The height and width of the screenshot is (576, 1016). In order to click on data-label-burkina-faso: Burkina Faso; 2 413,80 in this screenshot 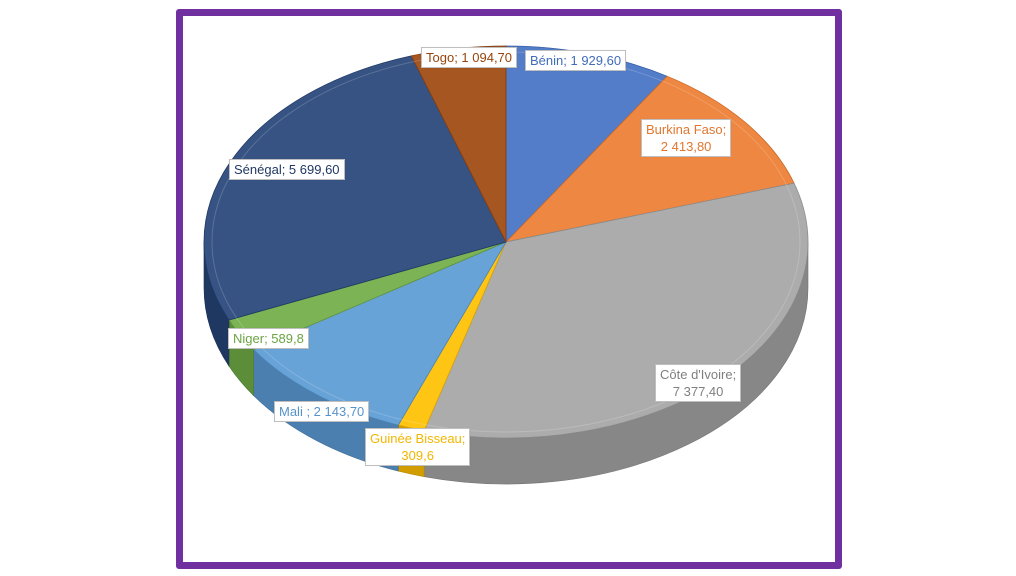, I will do `click(686, 138)`.